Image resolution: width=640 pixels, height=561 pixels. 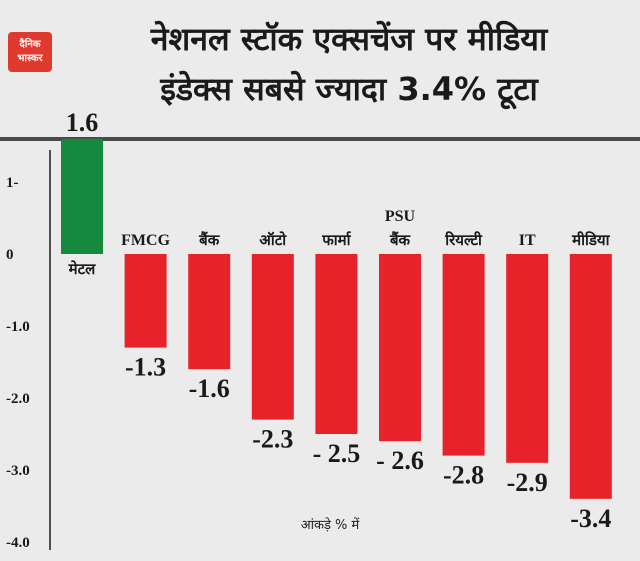 I want to click on brand-logo: दैनिक भास्कर, so click(x=30, y=52).